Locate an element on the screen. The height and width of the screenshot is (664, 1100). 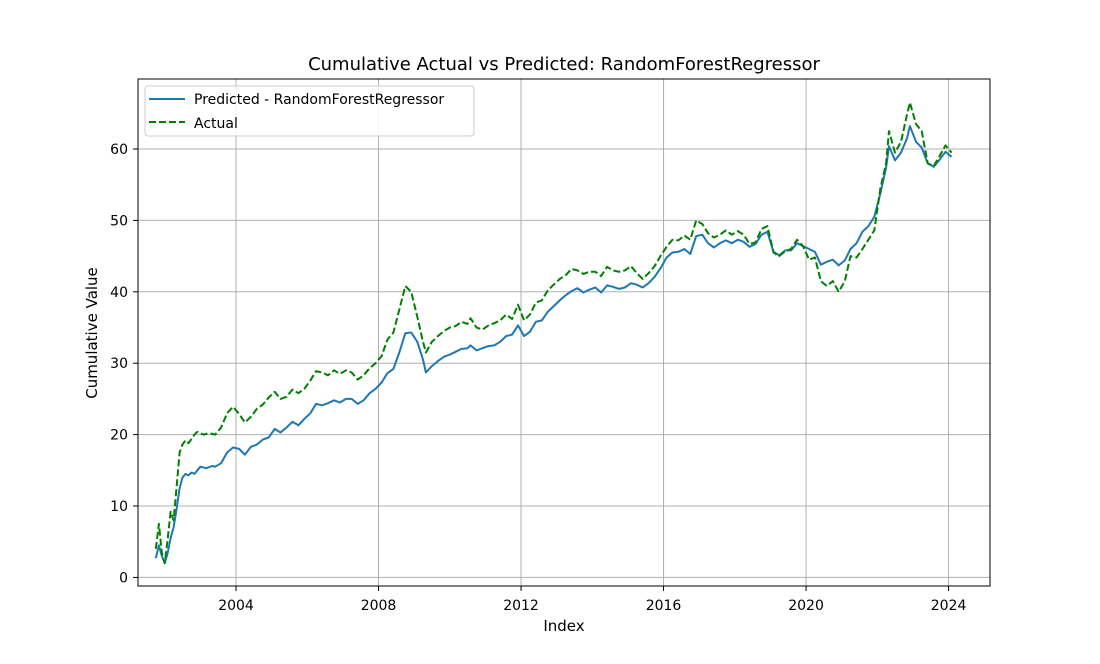
legend-box is located at coordinates (309, 111).